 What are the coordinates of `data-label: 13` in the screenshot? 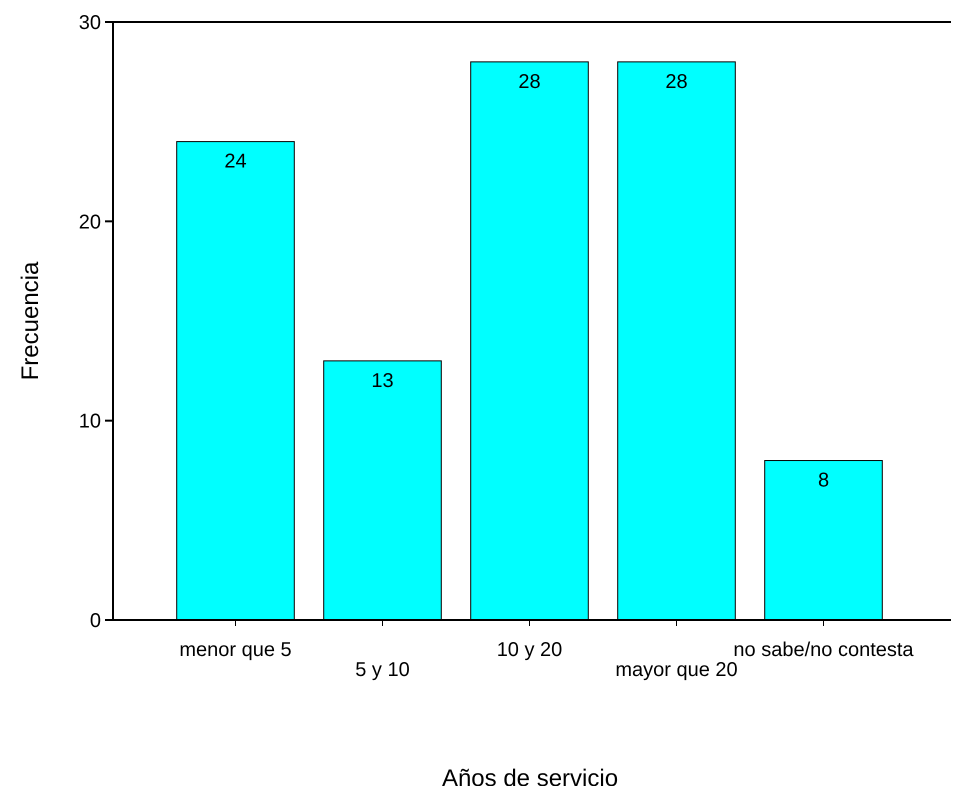 It's located at (382, 381).